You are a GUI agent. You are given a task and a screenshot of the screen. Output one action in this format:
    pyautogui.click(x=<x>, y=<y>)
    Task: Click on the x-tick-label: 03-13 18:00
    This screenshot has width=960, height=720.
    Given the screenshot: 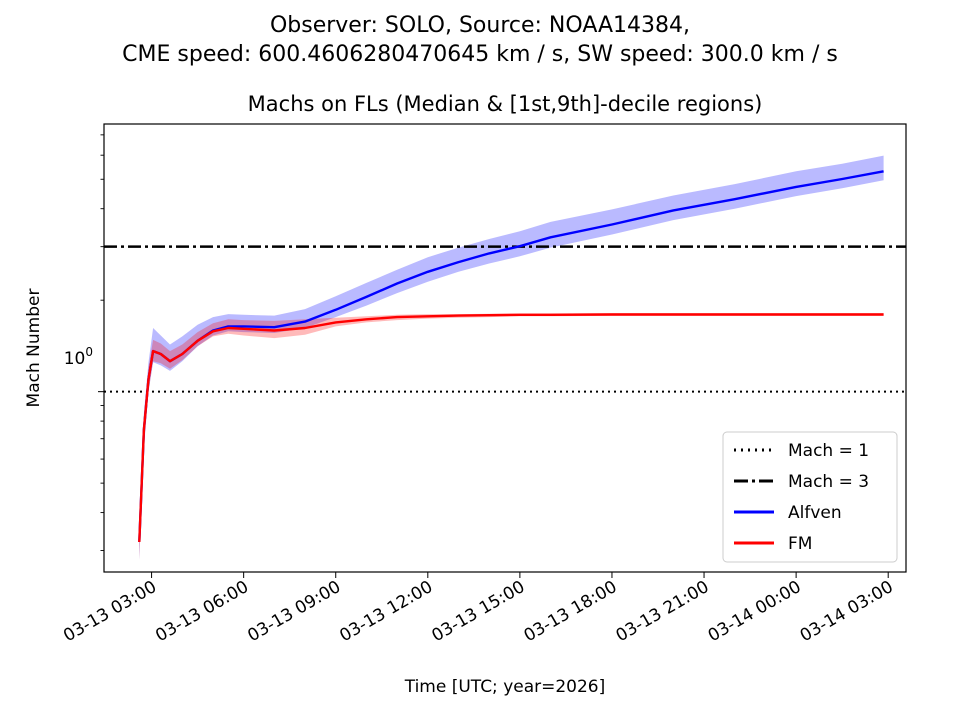 What is the action you would take?
    pyautogui.click(x=571, y=611)
    